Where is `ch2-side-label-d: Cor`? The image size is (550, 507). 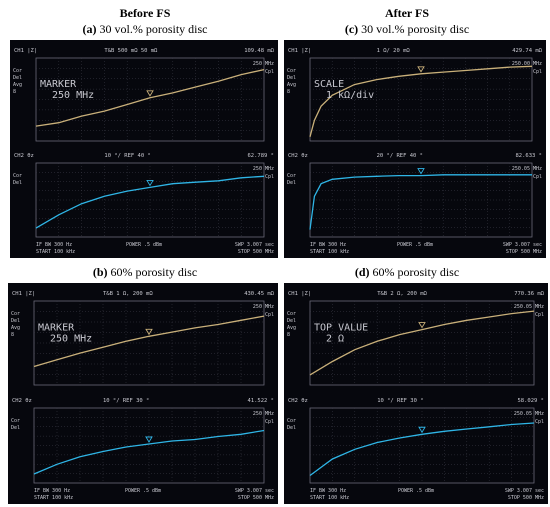 ch2-side-label-d: Cor is located at coordinates (291, 421).